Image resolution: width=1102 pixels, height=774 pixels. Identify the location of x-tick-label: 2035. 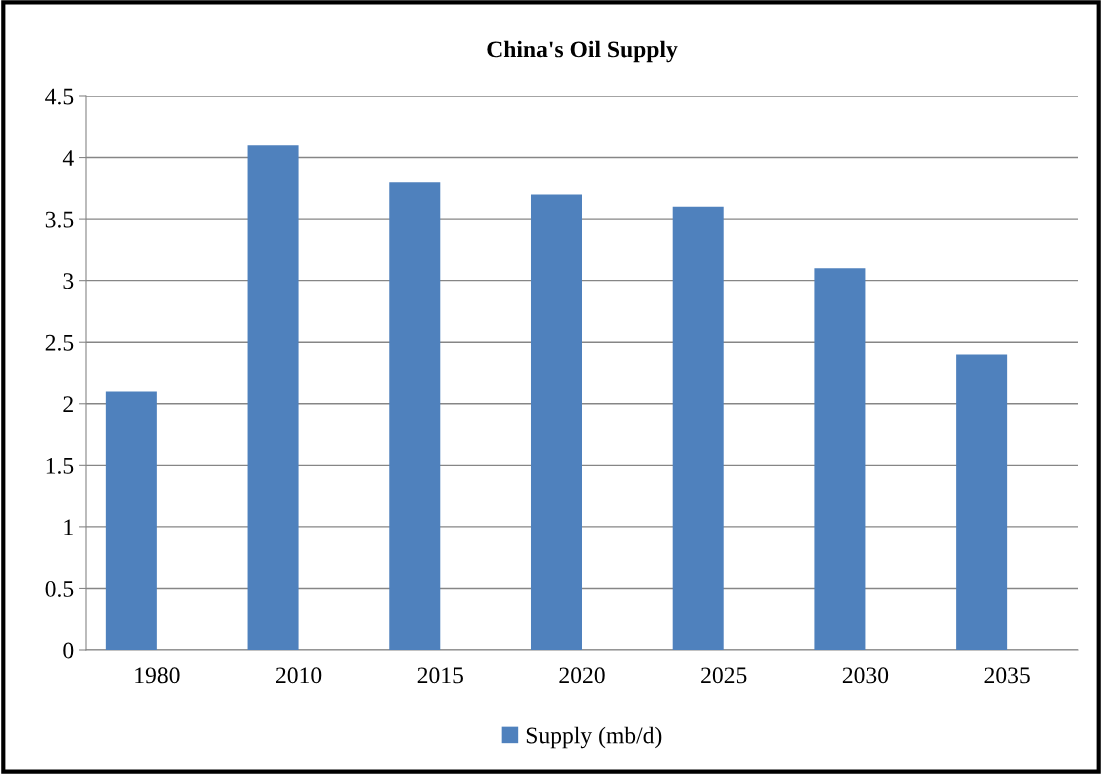
(1007, 675).